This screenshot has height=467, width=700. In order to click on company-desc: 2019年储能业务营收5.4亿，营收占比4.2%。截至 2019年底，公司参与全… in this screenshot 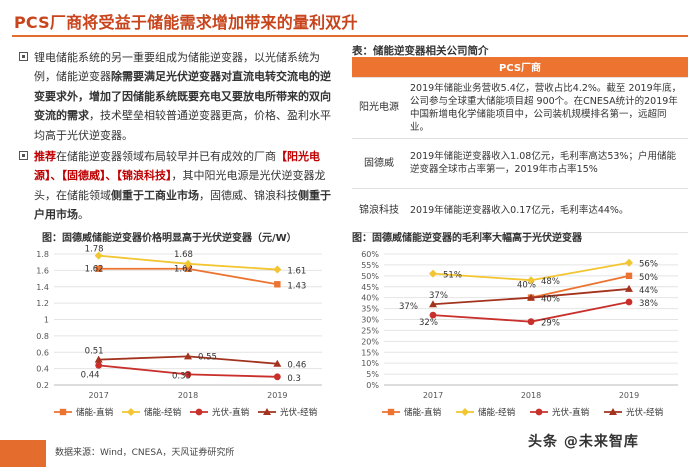, I will do `click(547, 107)`.